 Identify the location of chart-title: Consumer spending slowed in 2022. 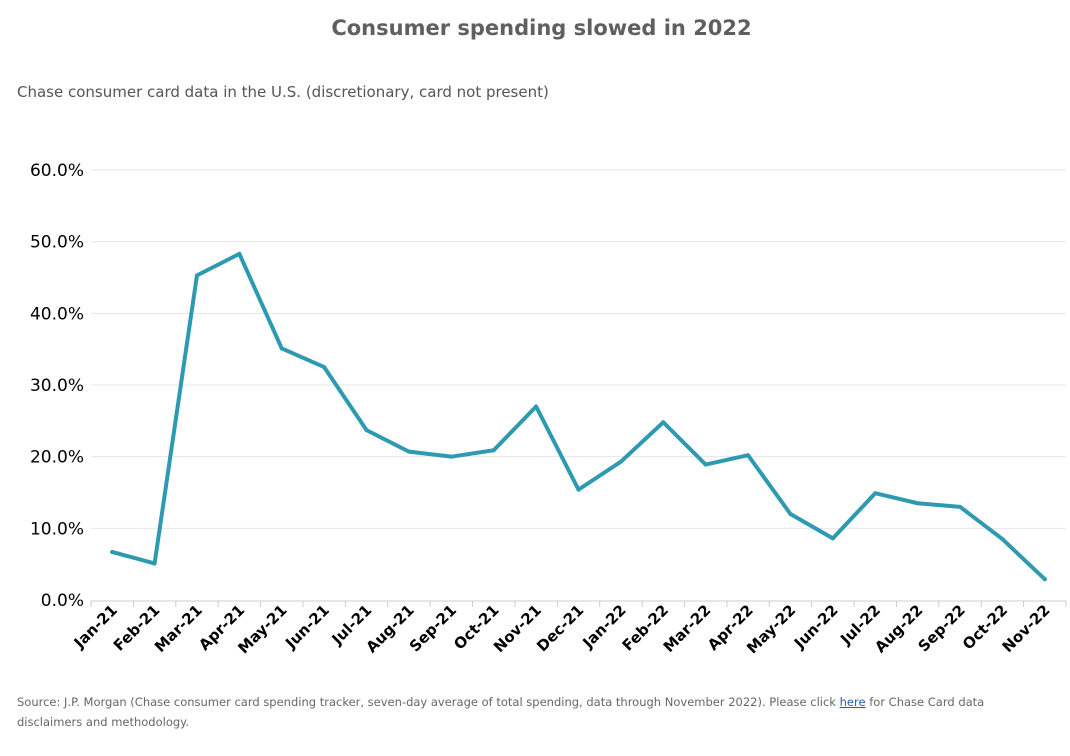
(541, 28).